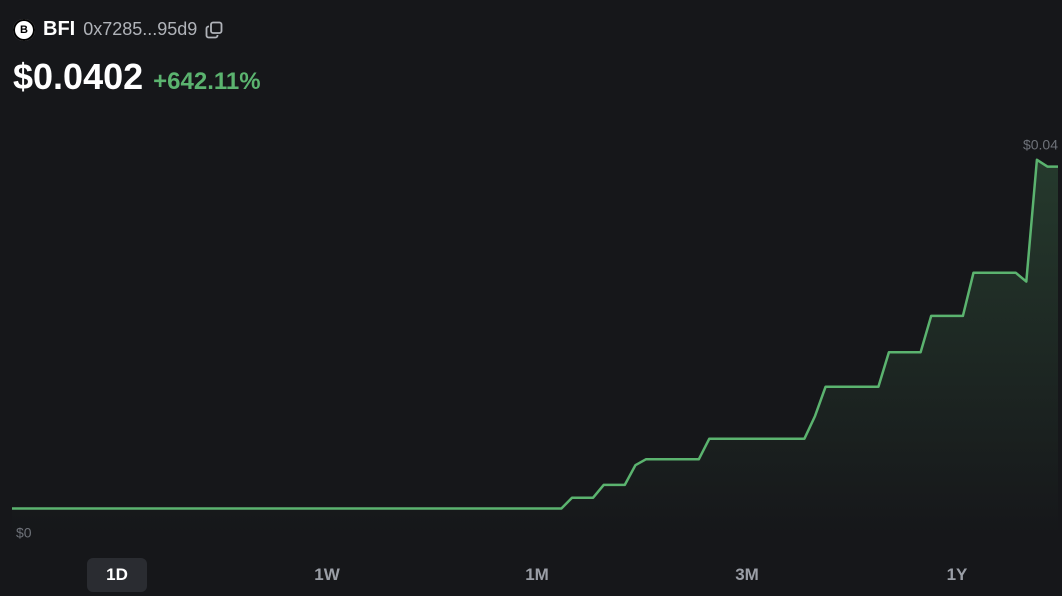 This screenshot has width=1062, height=596. What do you see at coordinates (1040, 145) in the screenshot?
I see `y-tick-label: $0.04` at bounding box center [1040, 145].